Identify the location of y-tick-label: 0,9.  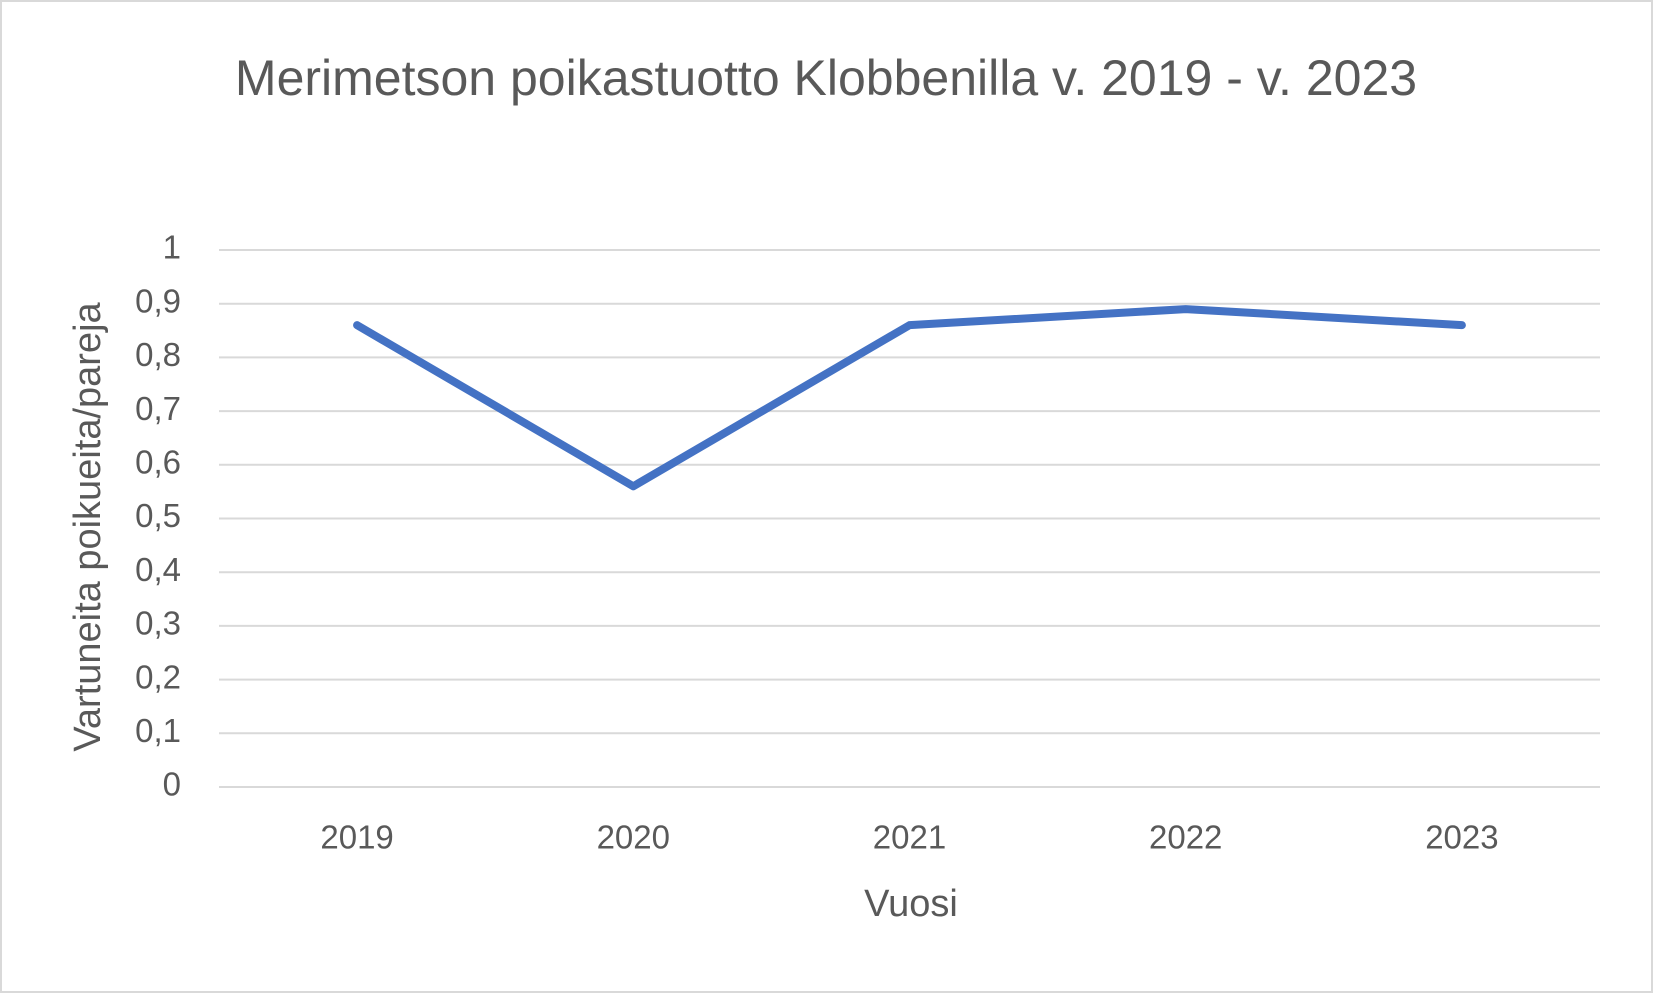
(158, 300).